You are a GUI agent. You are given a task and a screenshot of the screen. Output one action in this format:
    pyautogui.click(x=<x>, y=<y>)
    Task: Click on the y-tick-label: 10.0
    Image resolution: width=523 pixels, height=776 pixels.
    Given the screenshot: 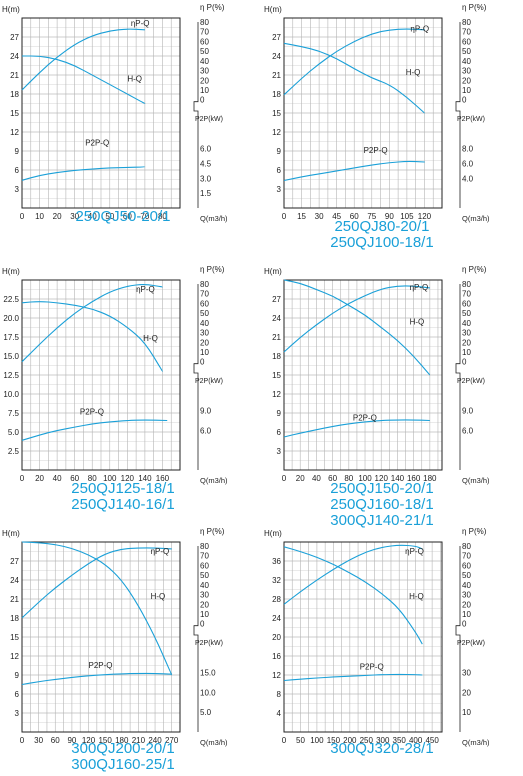 What is the action you would take?
    pyautogui.click(x=11, y=394)
    